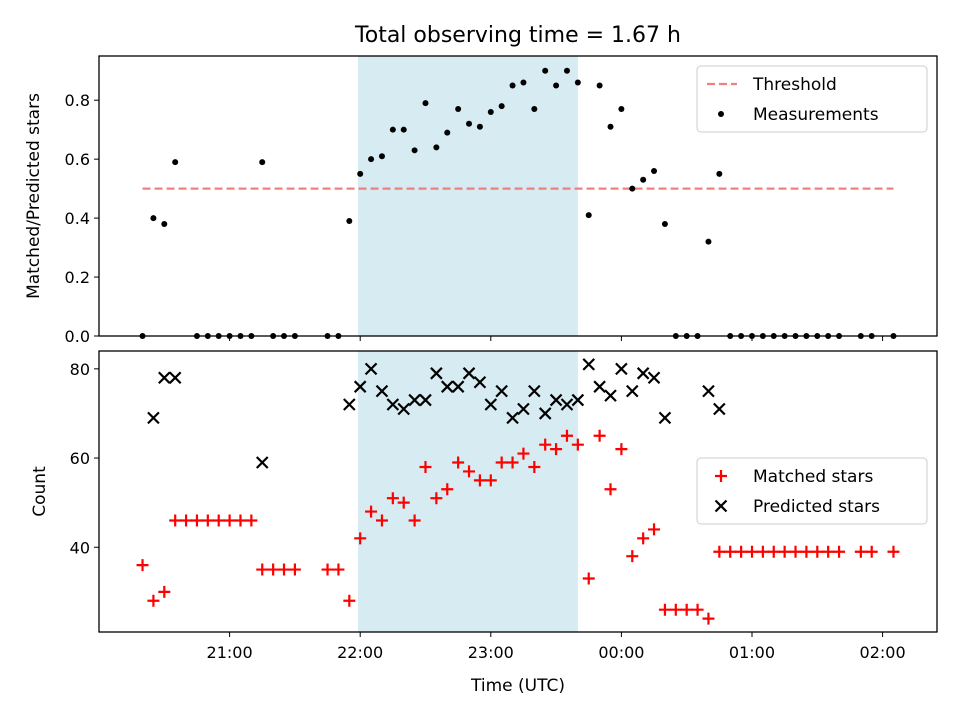  What do you see at coordinates (491, 652) in the screenshot?
I see `x-tick-label: 23:00` at bounding box center [491, 652].